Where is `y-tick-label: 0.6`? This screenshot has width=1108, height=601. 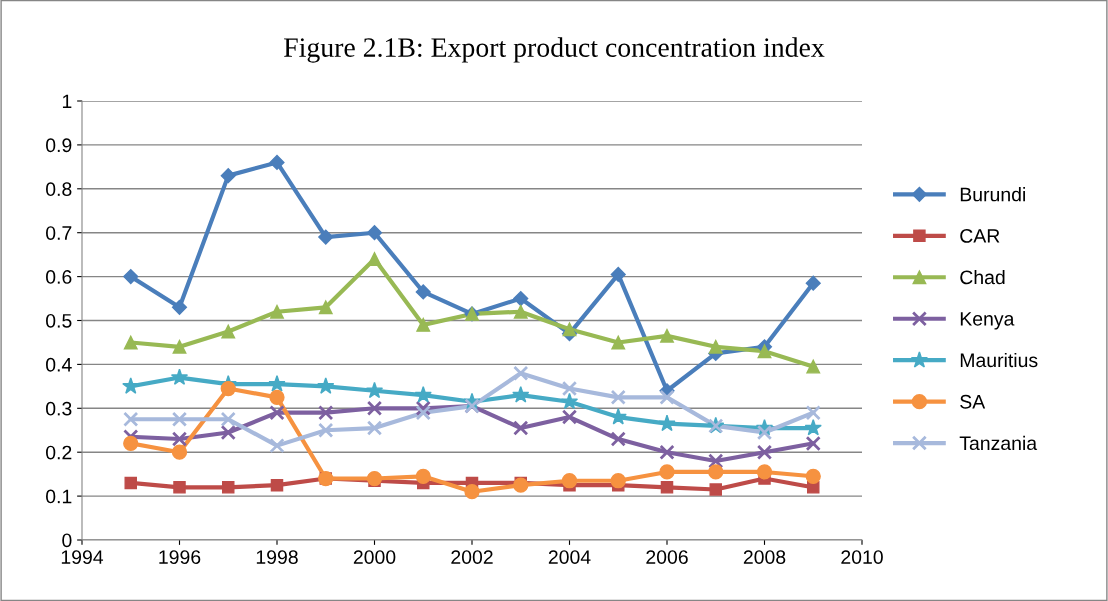 y-tick-label: 0.6 is located at coordinates (59, 277).